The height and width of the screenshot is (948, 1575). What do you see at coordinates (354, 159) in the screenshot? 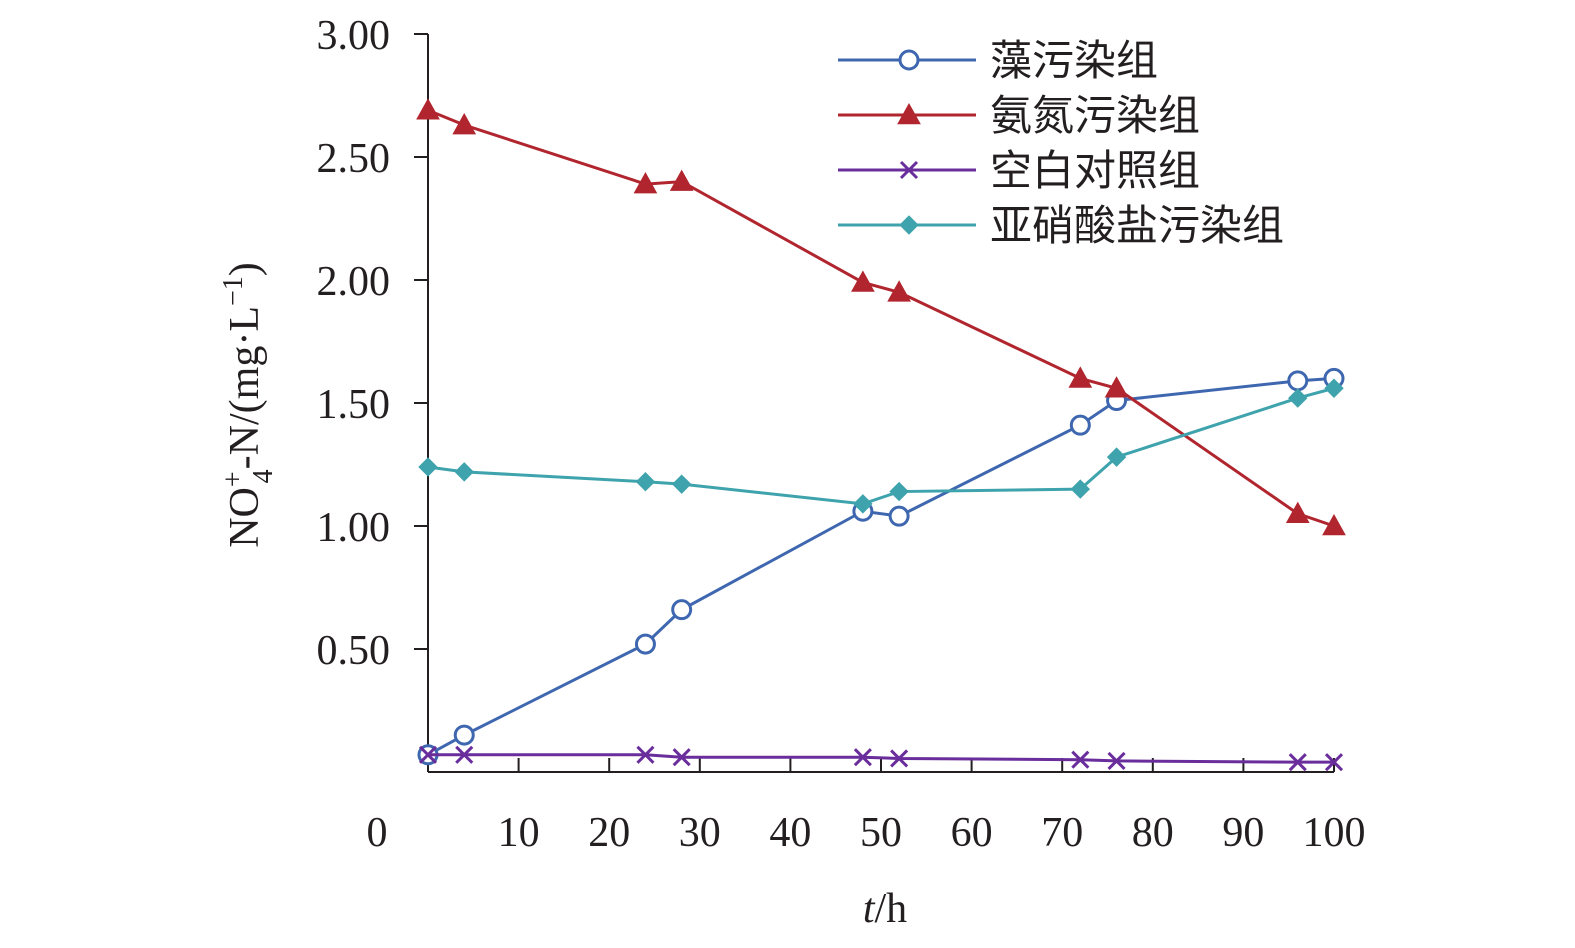
I see `y-tick-label: 2.50` at bounding box center [354, 159].